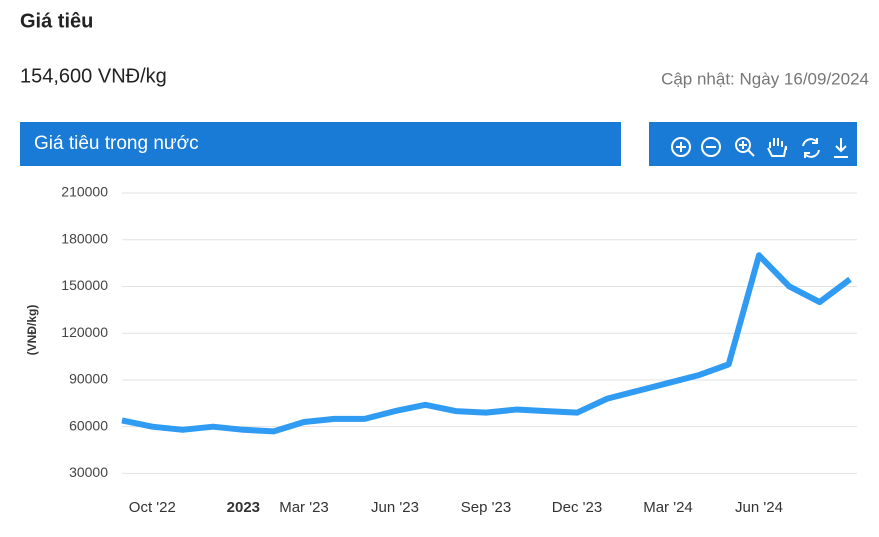 The height and width of the screenshot is (537, 879). Describe the element at coordinates (668, 507) in the screenshot. I see `x-tick-label: Mar '24` at that location.